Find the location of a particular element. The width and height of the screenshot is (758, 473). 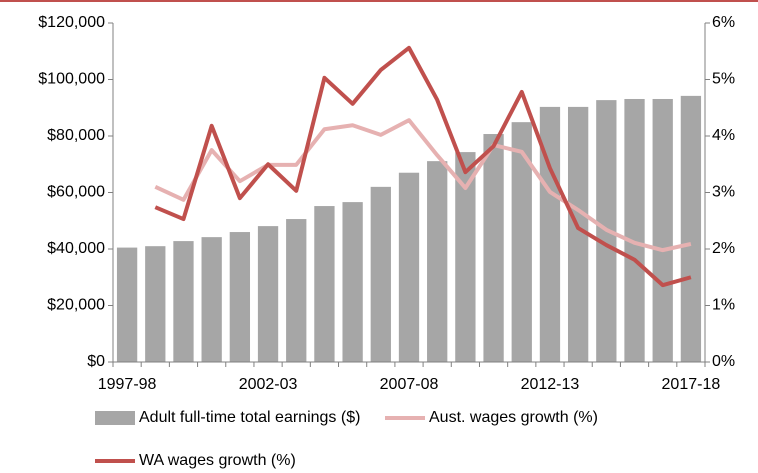

legend-label: WA wages growth (%) is located at coordinates (217, 460).